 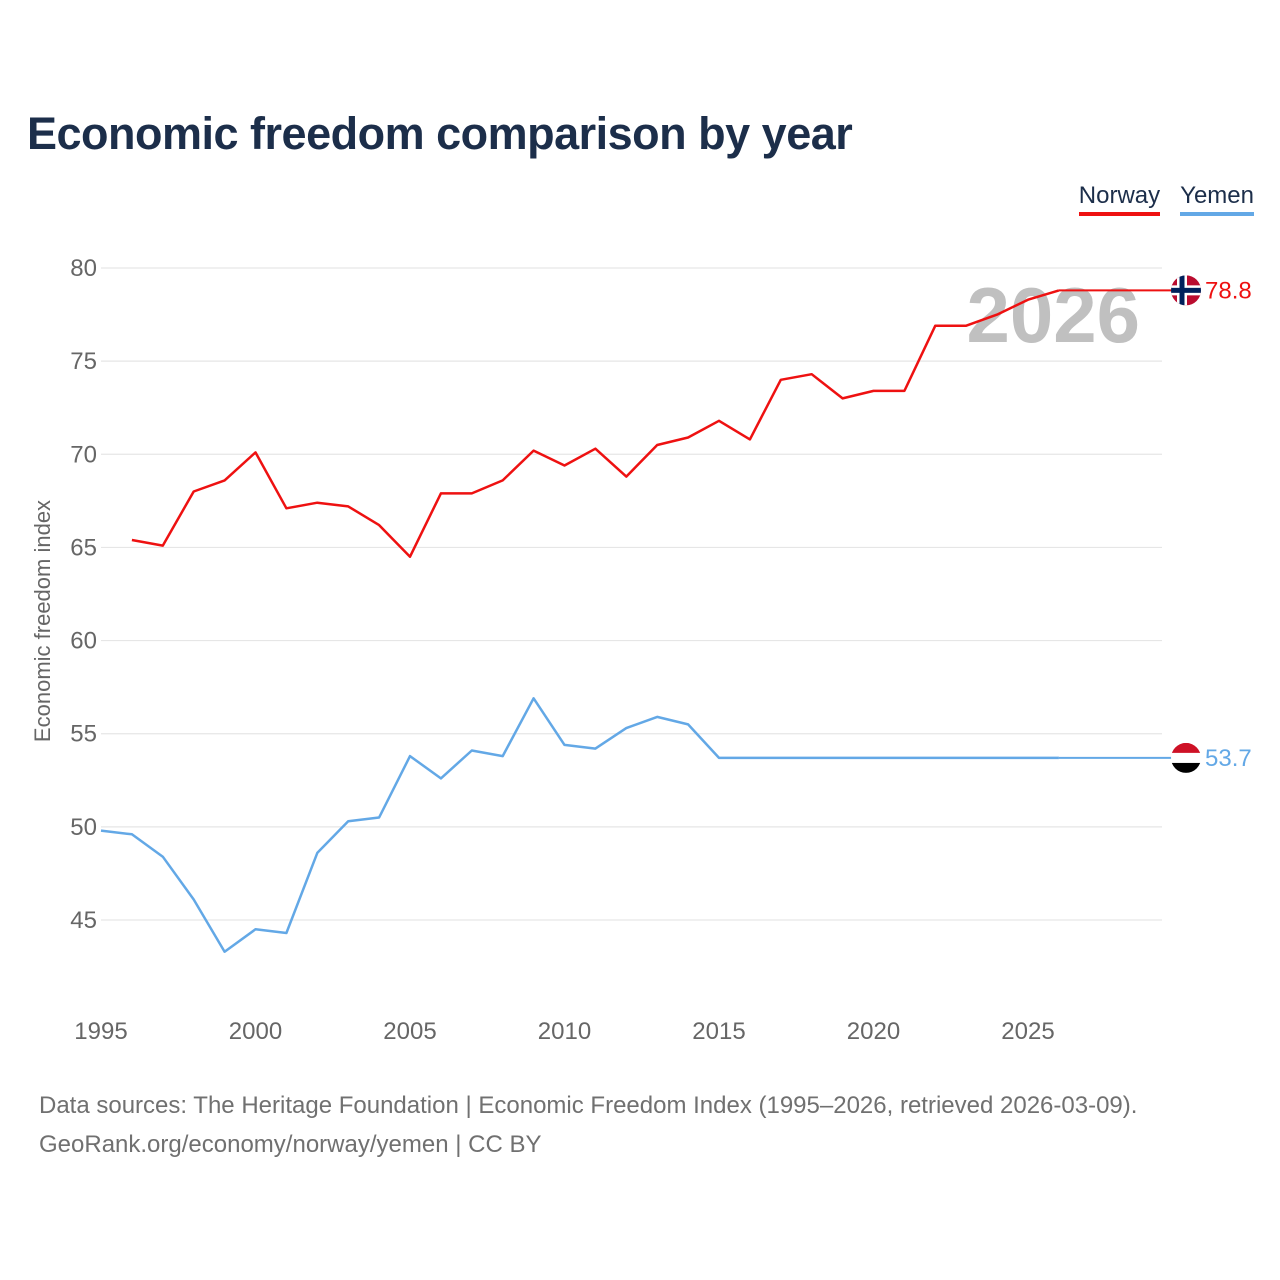 I want to click on legend-item-yemen: Yemen, so click(x=1217, y=199).